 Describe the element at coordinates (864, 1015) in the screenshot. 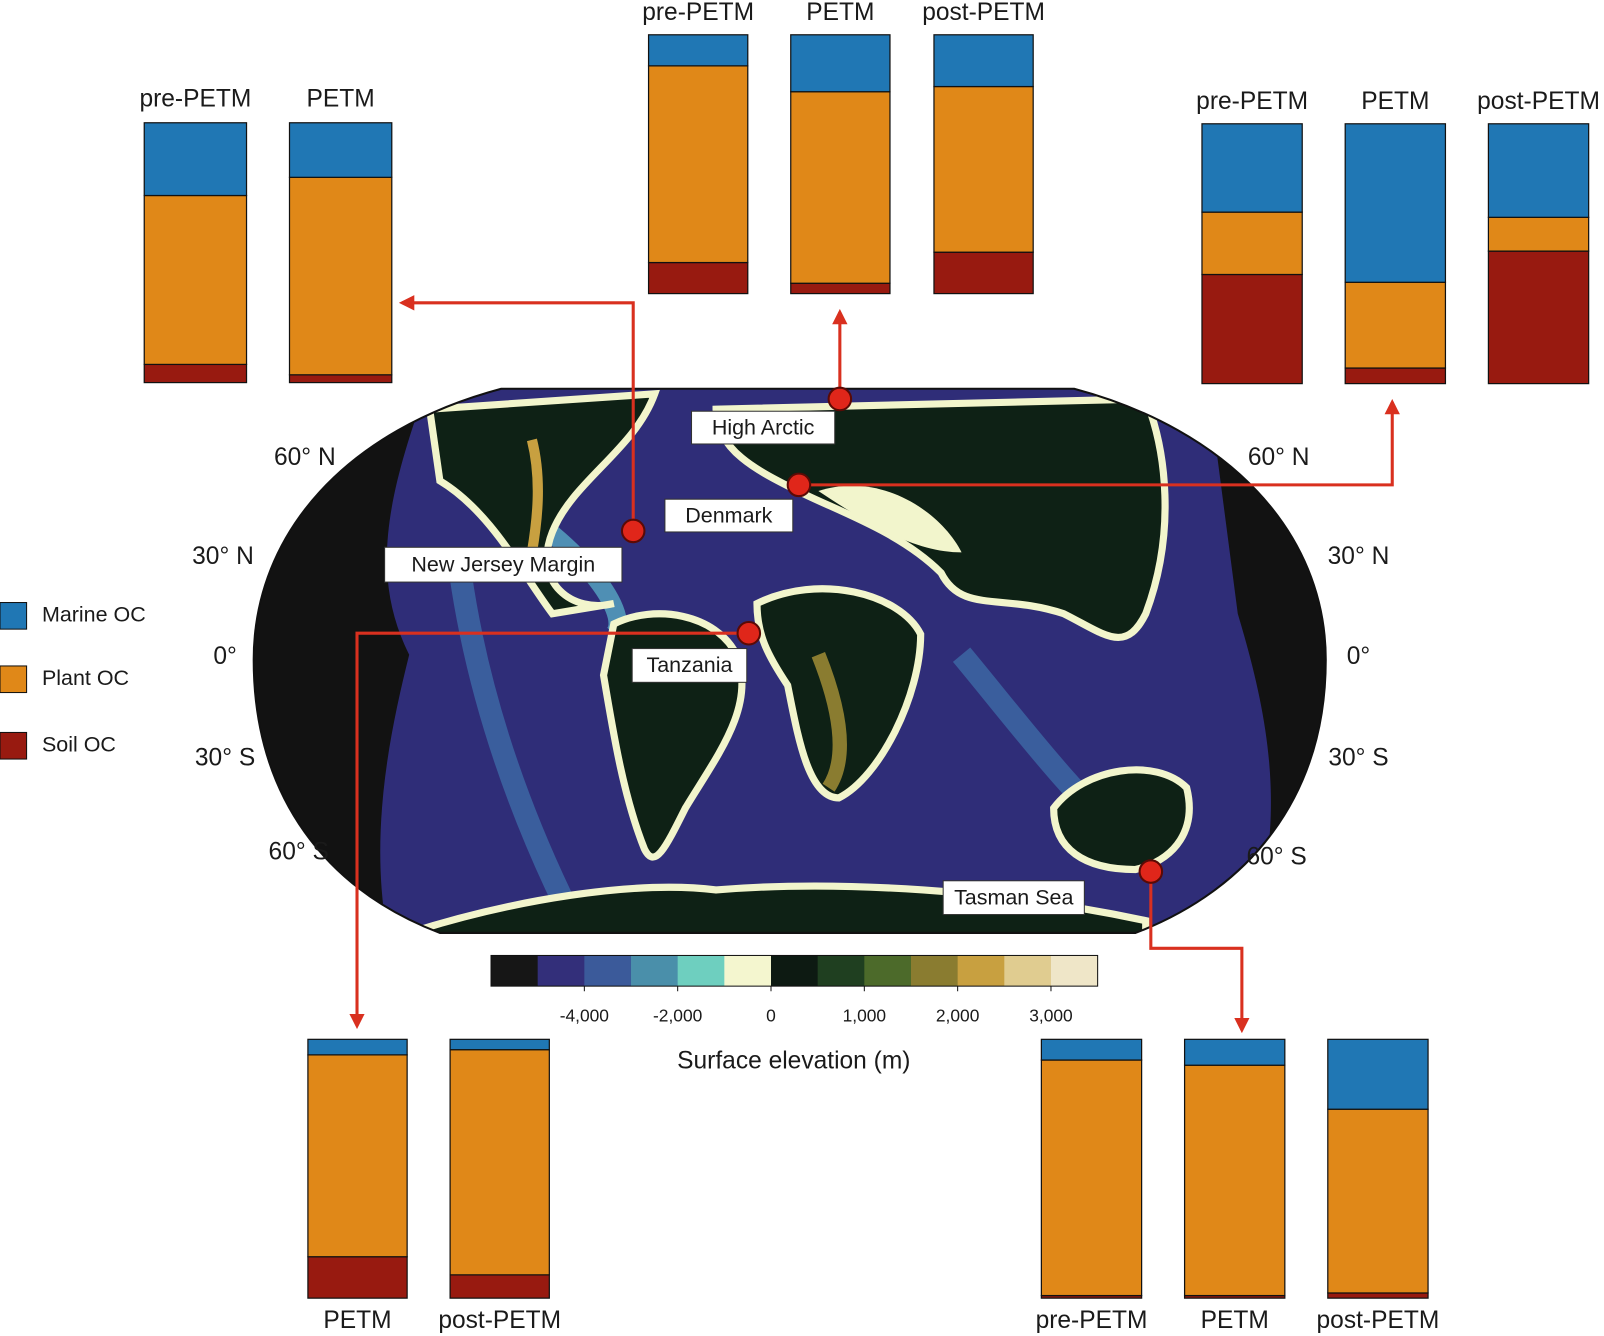

I see `colorbar-tick-label: 1,000` at that location.